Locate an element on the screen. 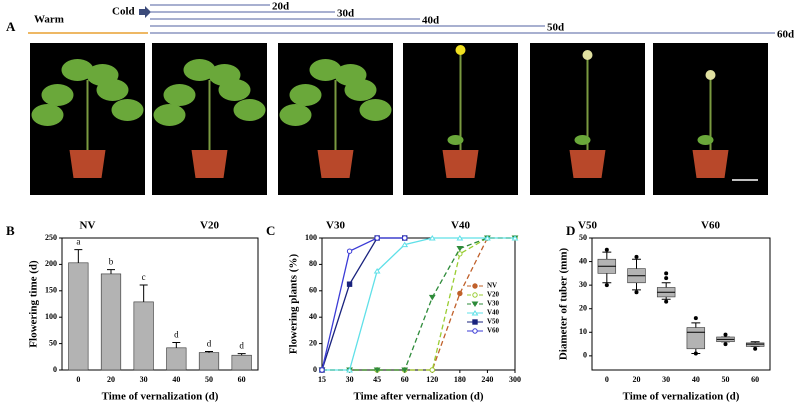 The width and height of the screenshot is (798, 406). photo-label: V40 is located at coordinates (460, 226).